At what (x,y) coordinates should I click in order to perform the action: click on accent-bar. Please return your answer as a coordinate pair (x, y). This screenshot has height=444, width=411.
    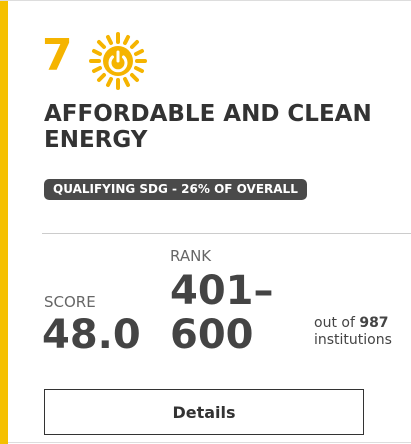
    Looking at the image, I should click on (4, 222).